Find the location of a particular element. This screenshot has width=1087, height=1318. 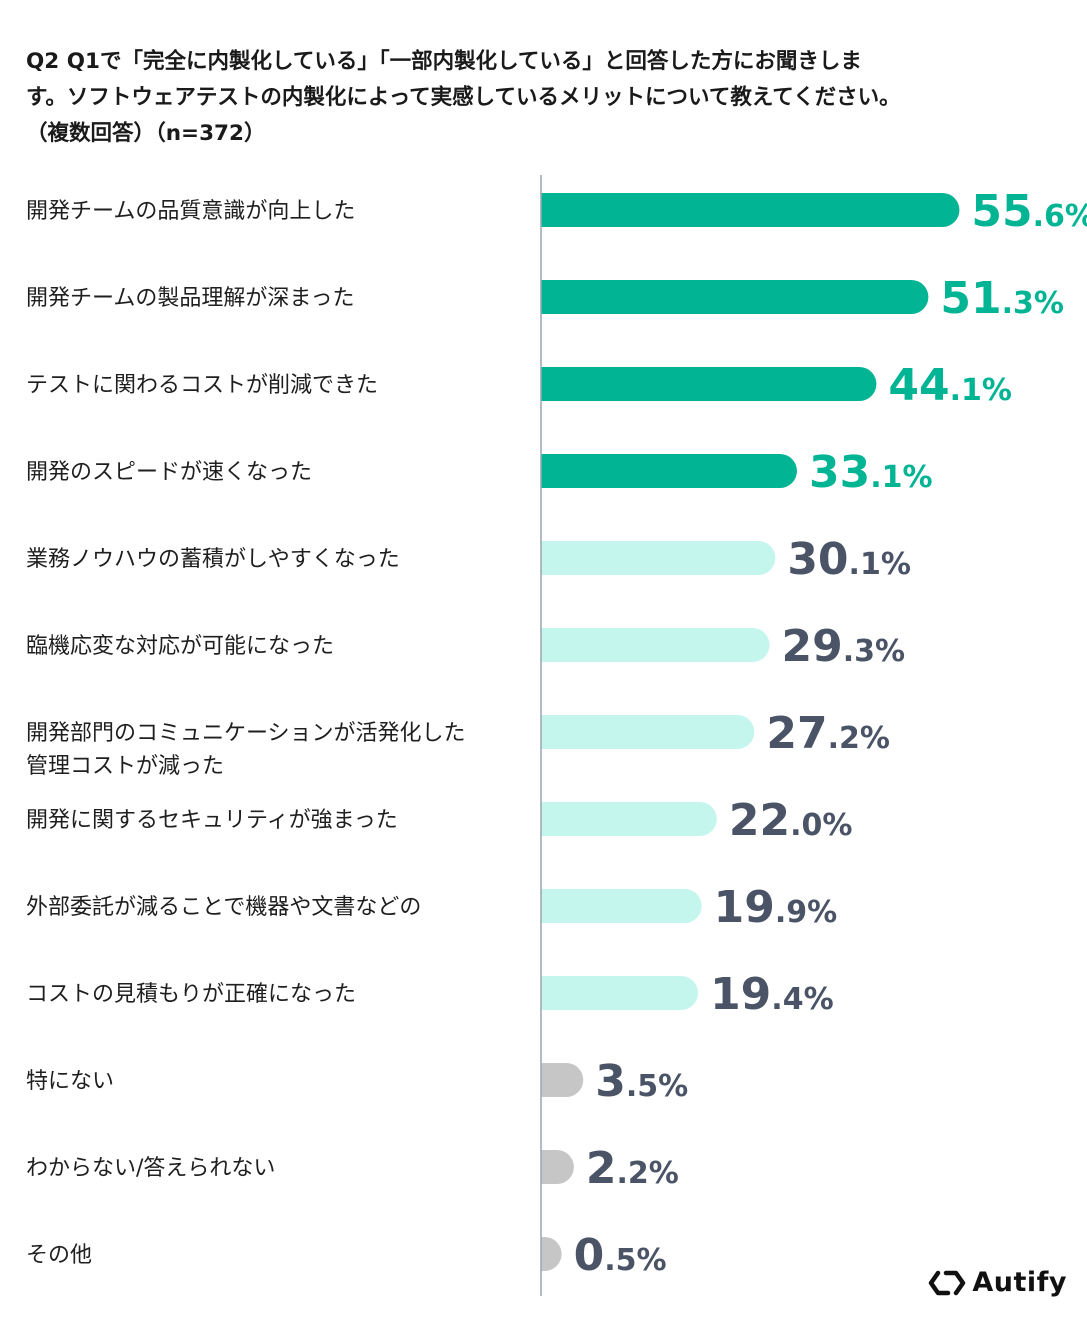

value-label-decimal: .9% is located at coordinates (806, 912).